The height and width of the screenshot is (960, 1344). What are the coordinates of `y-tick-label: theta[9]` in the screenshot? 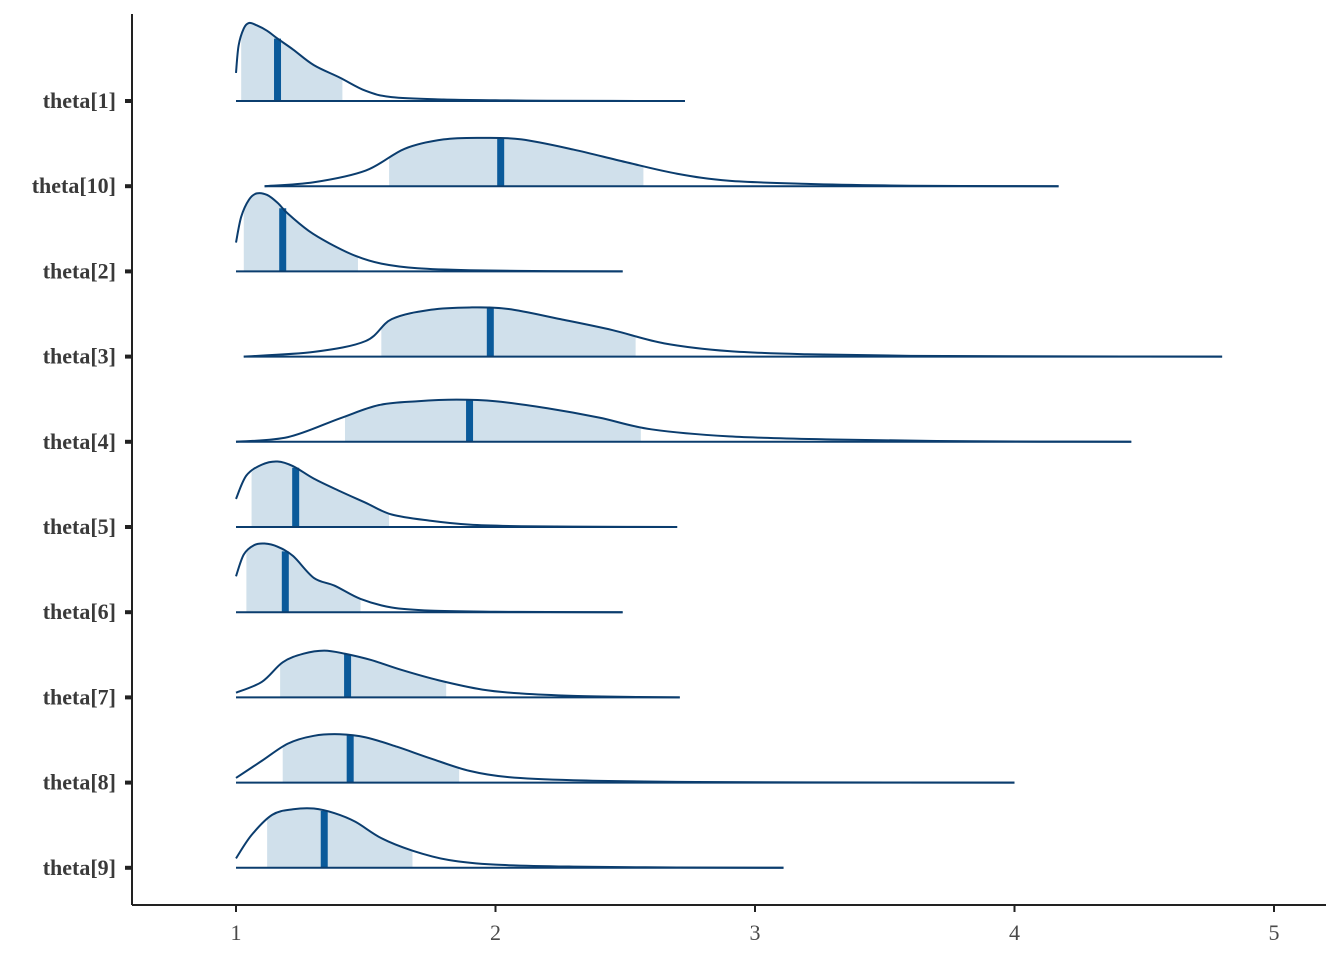 It's located at (79, 867).